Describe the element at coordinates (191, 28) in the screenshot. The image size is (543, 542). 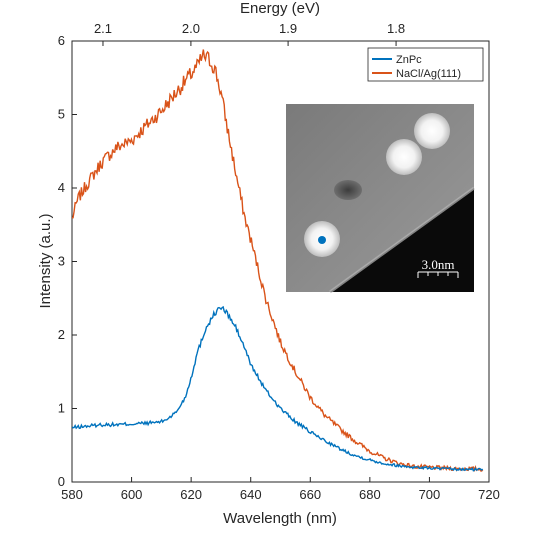
I see `energy-tick-label: 2.0` at that location.